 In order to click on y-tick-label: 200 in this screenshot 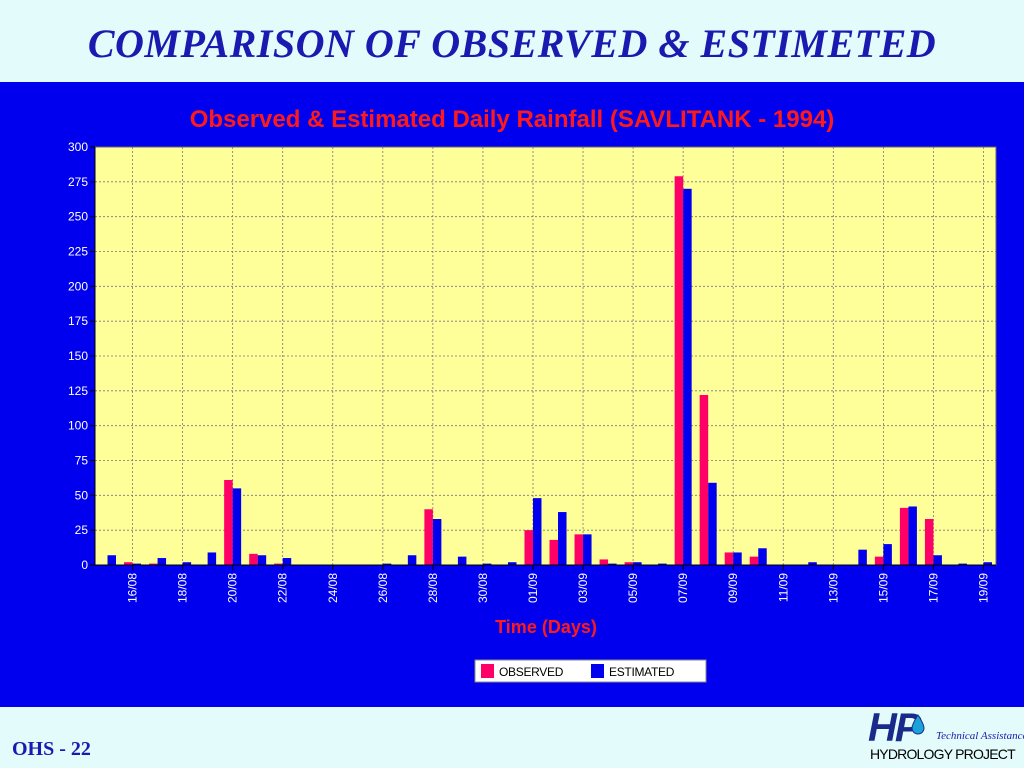, I will do `click(78, 286)`.